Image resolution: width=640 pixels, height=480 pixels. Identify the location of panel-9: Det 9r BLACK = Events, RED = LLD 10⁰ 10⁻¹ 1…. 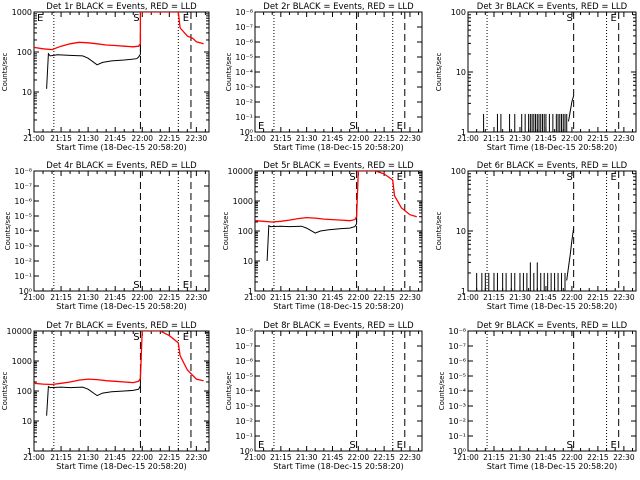
(537, 396).